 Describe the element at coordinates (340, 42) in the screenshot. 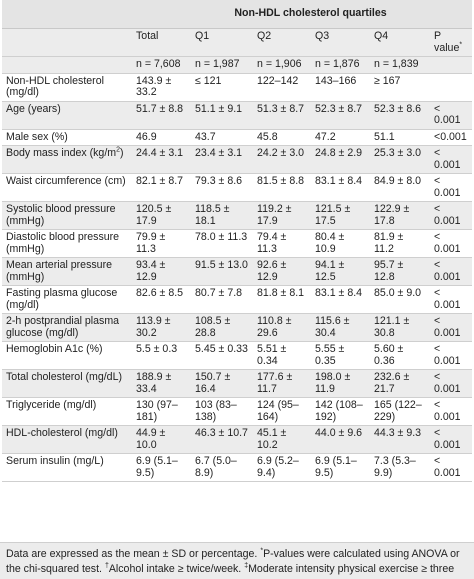

I see `header-cell: Q3` at that location.